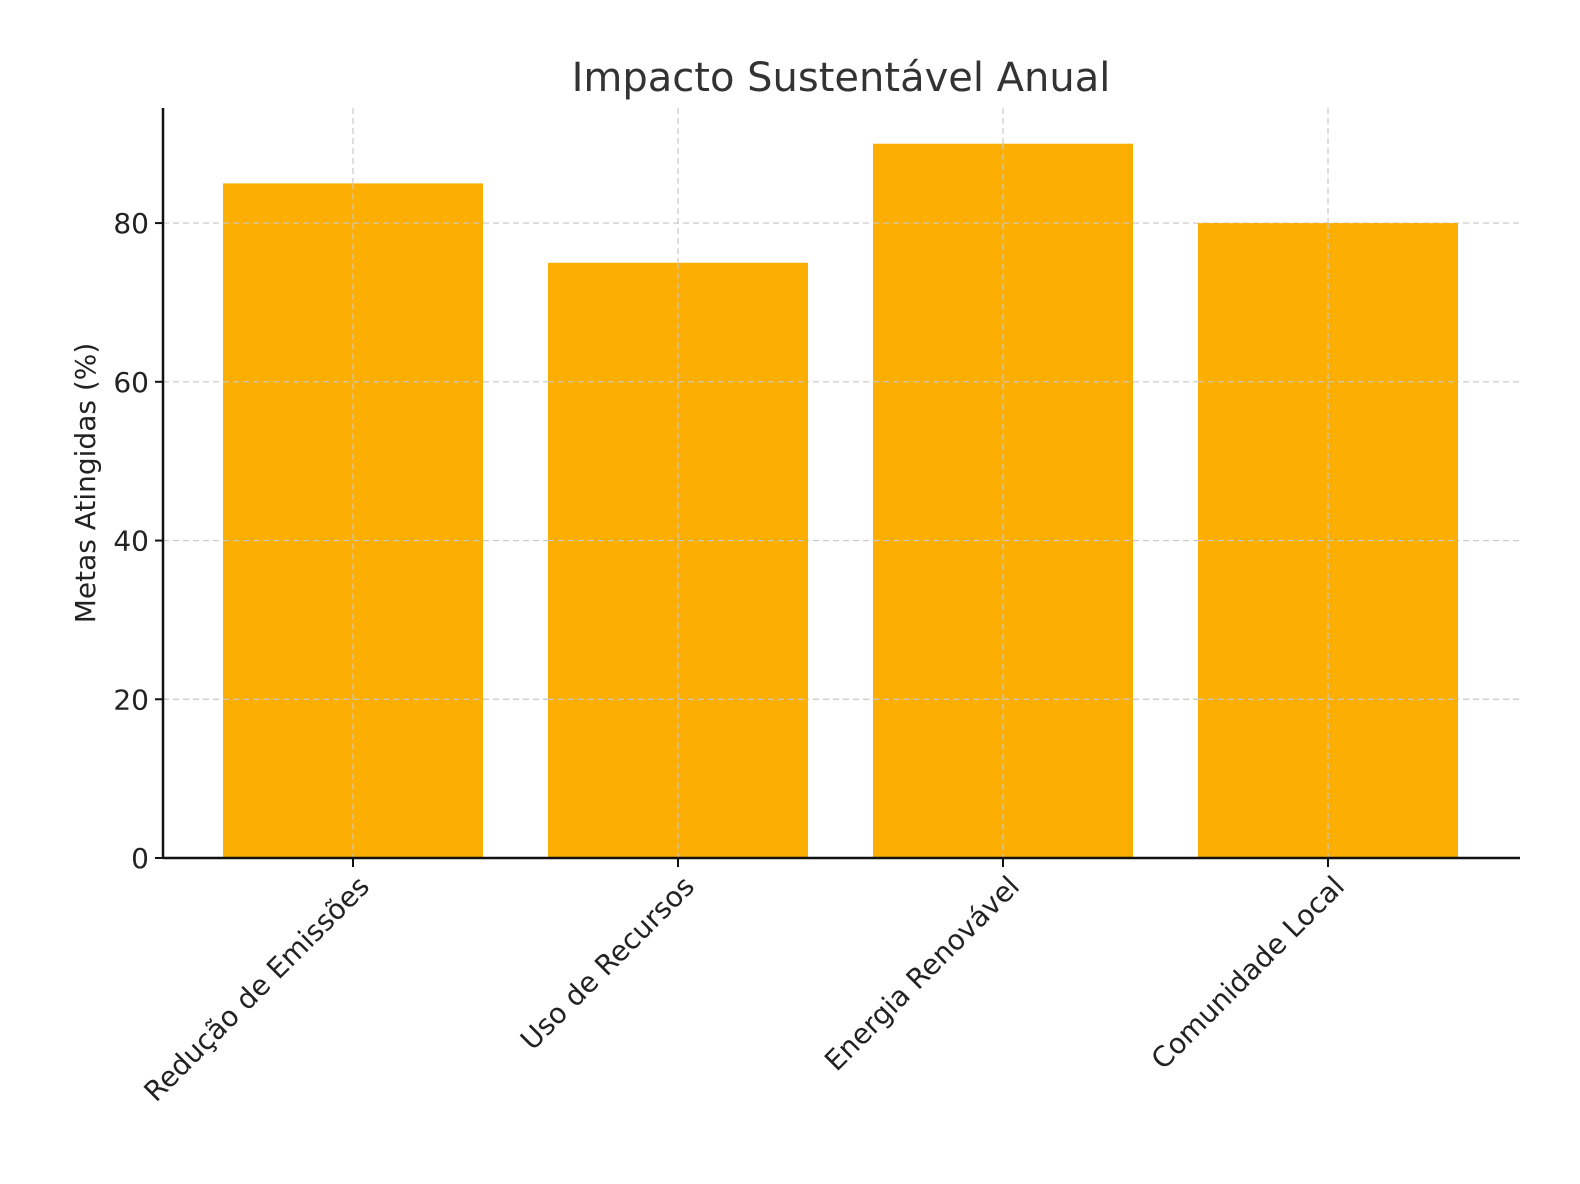 This screenshot has width=1580, height=1184. I want to click on x-tick-label: Uso de Recursos, so click(607, 963).